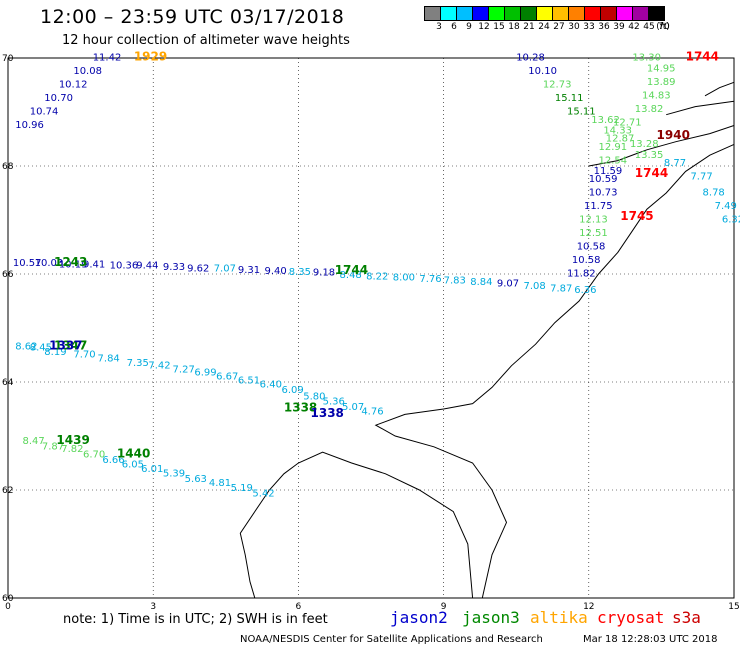 Image resolution: width=740 pixels, height=650 pixels. What do you see at coordinates (8, 607) in the screenshot?
I see `lon-tick-label: 0` at bounding box center [8, 607].